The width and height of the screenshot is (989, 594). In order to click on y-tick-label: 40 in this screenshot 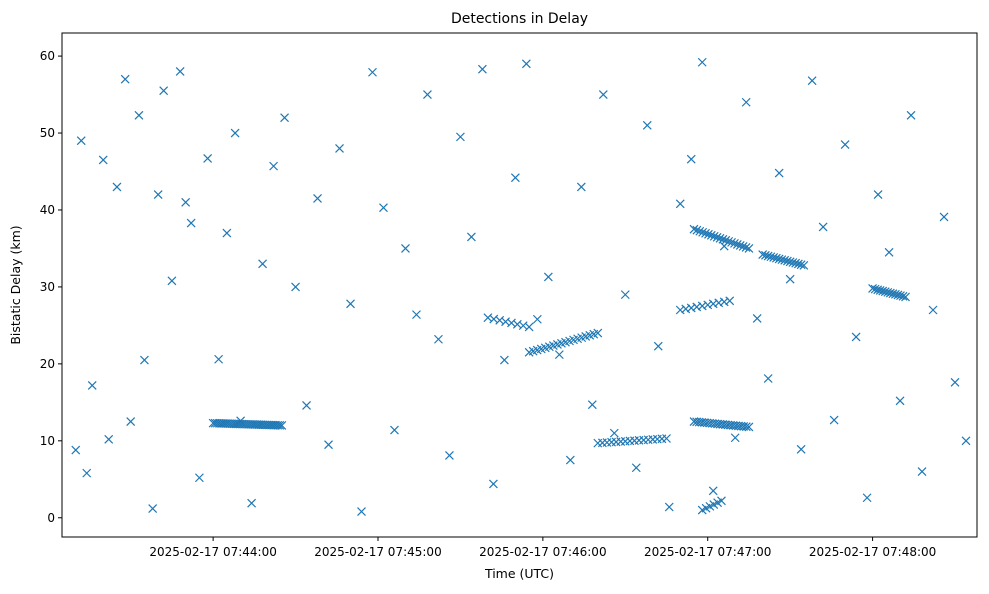, I will do `click(47, 210)`.